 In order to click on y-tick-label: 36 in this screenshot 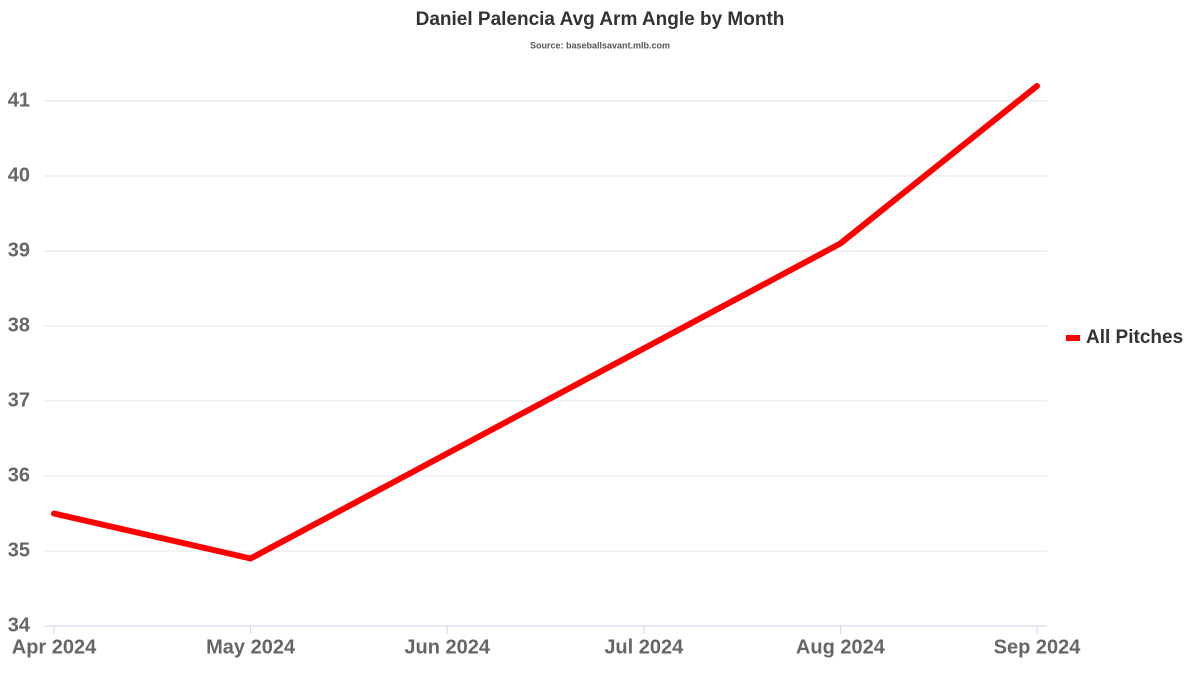, I will do `click(19, 475)`.